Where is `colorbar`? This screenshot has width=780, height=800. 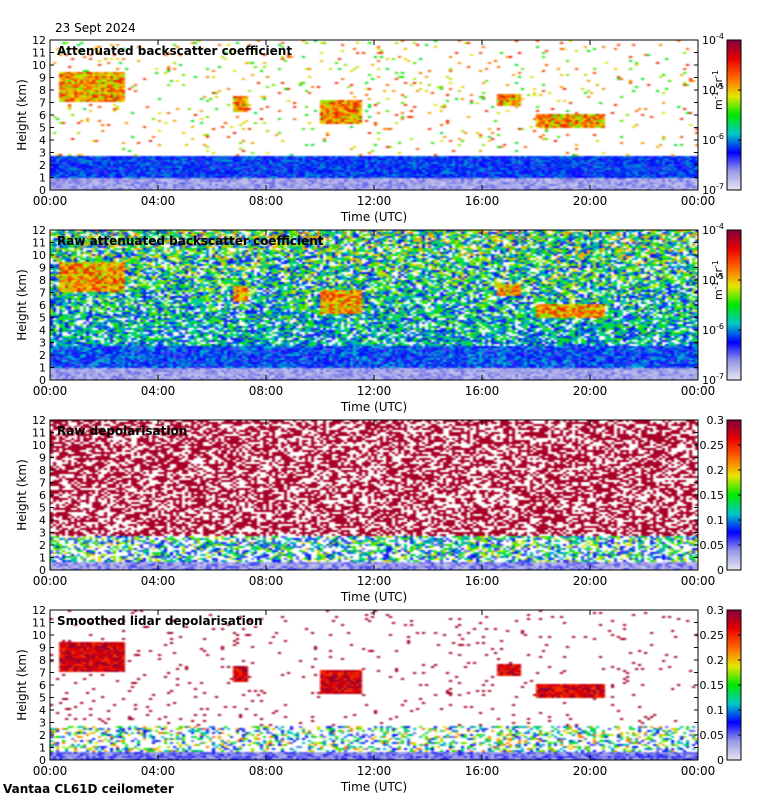 colorbar is located at coordinates (734, 305).